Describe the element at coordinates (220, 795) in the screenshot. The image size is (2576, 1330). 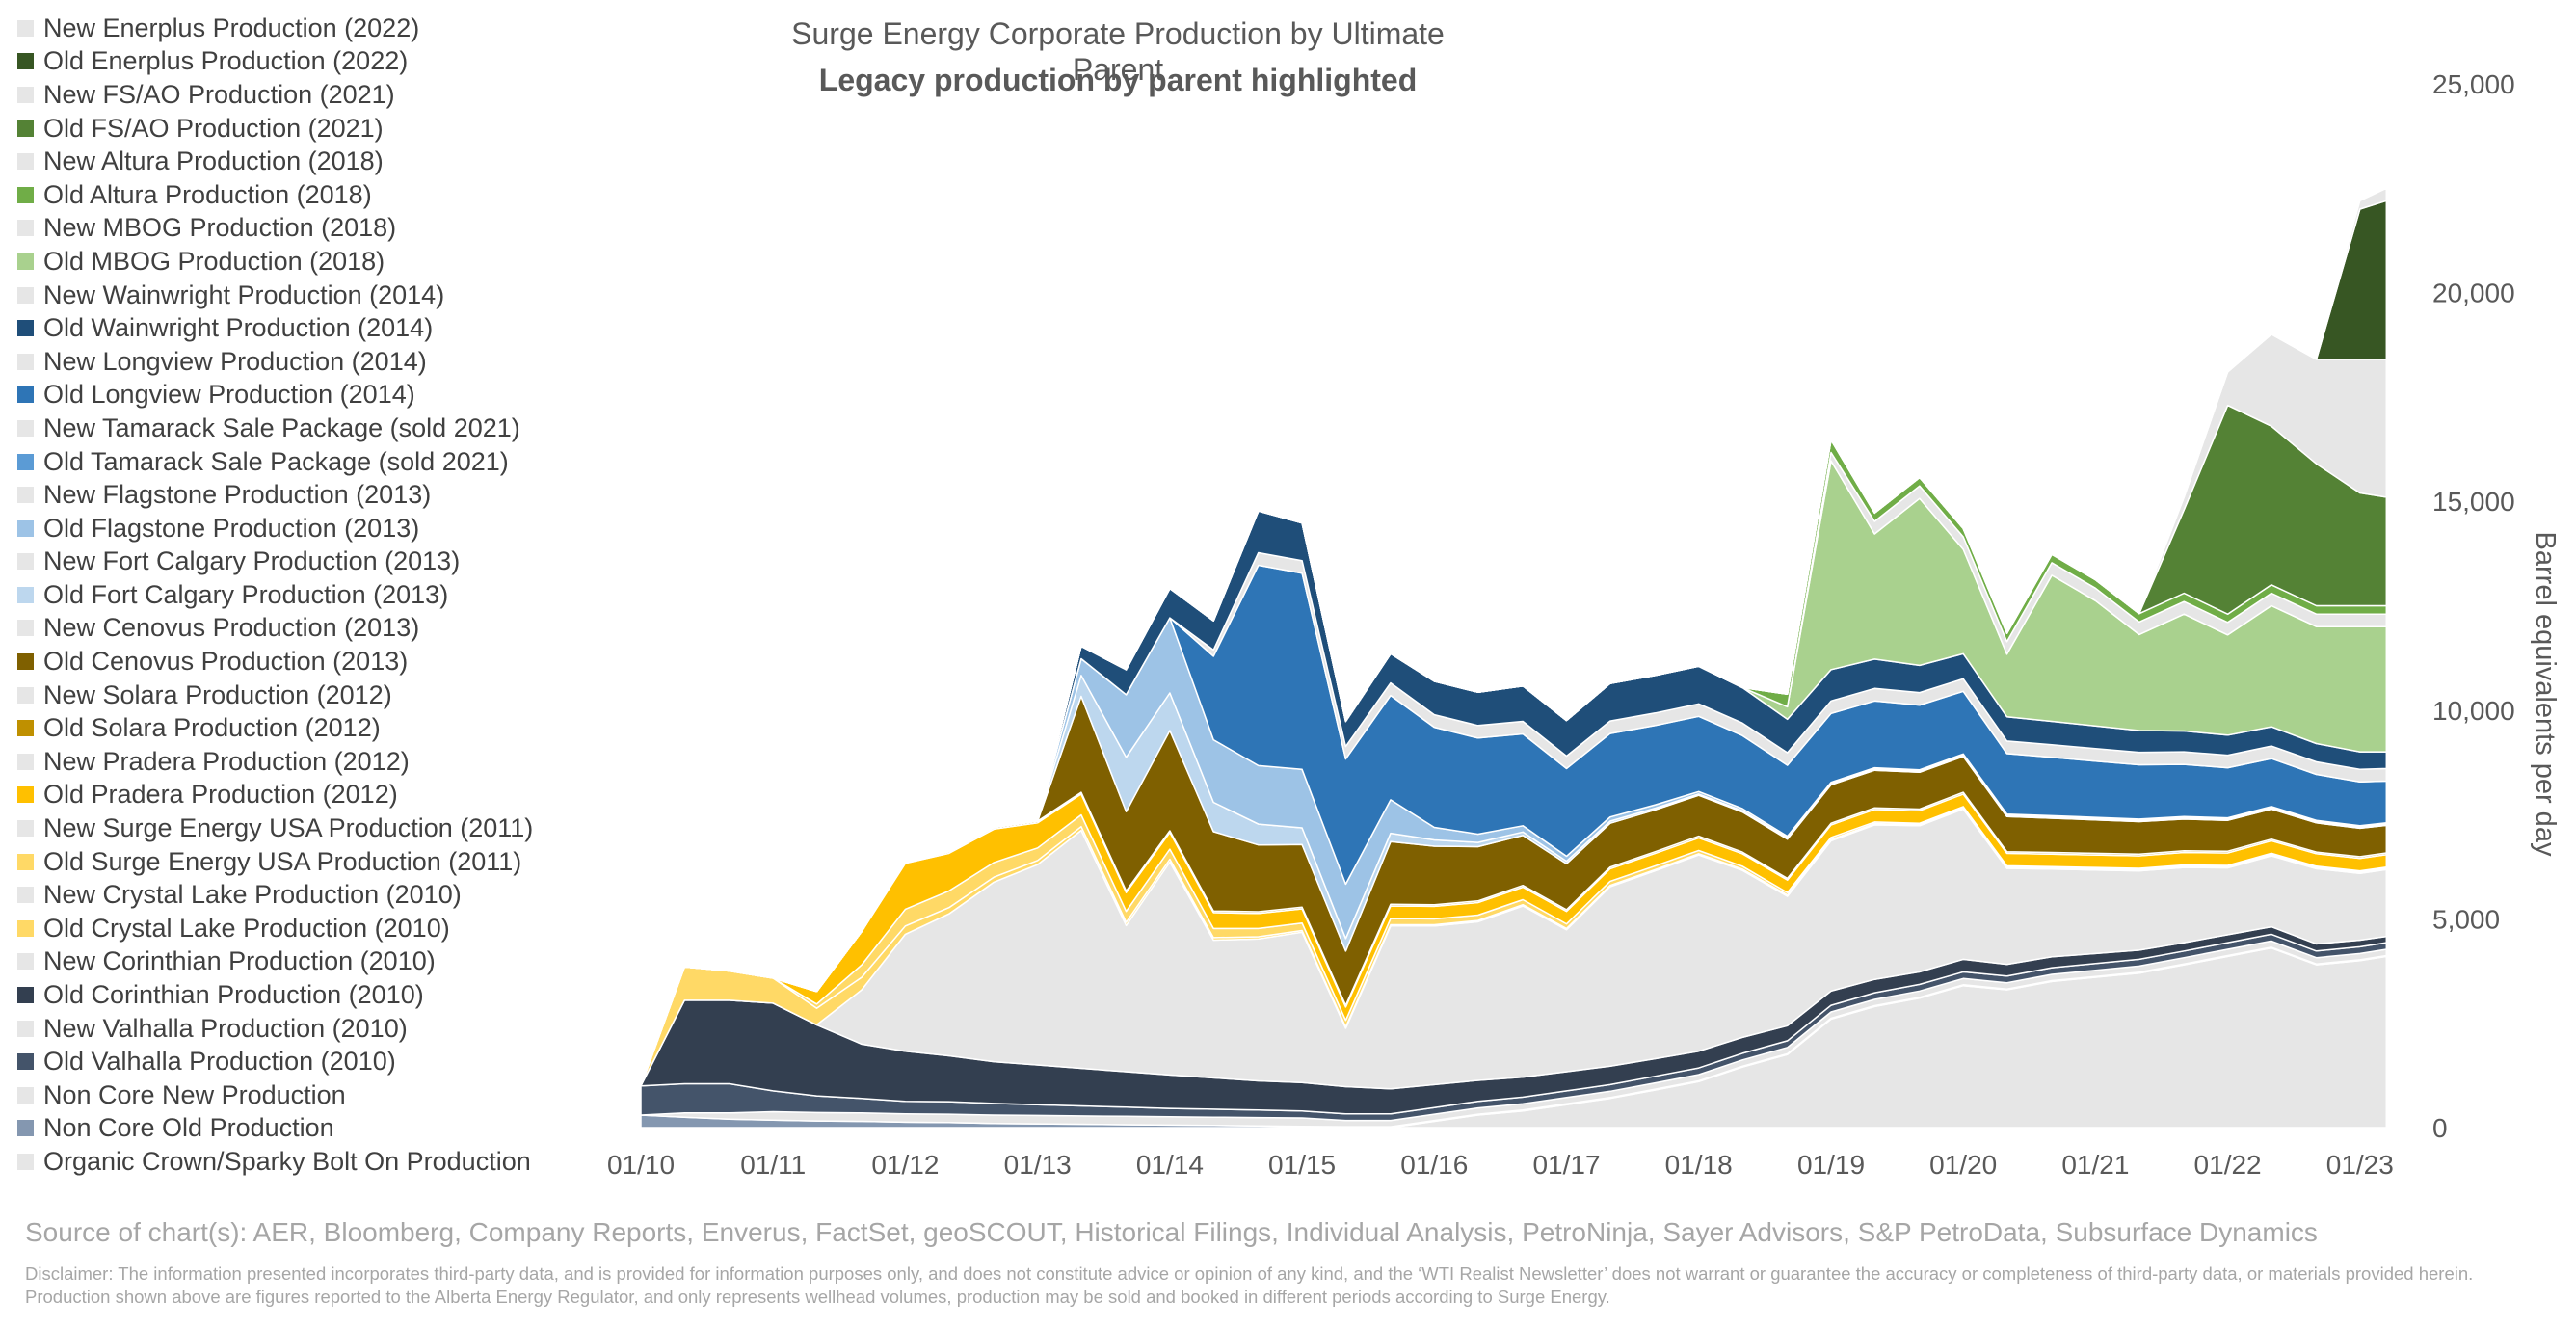
I see `legend-label: Old Pradera Production (2012)` at that location.